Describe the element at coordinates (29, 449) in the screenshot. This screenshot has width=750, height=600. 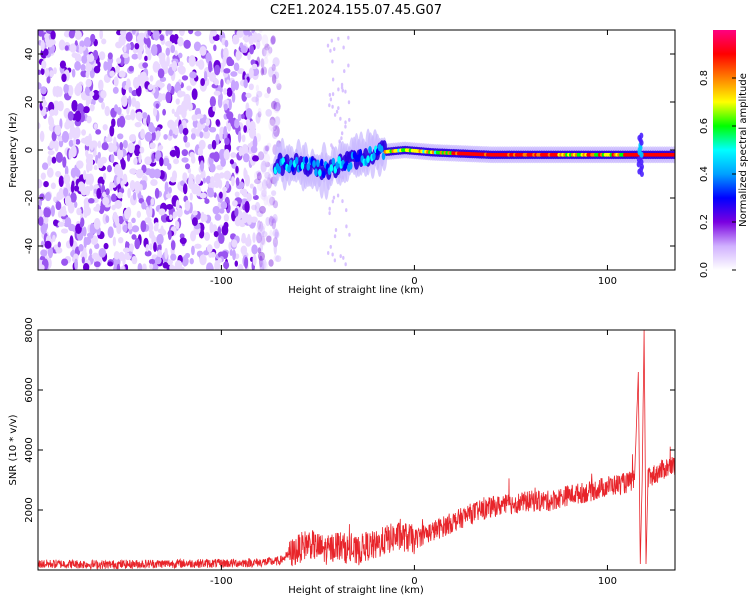
I see `y-tick-label: 4000` at that location.